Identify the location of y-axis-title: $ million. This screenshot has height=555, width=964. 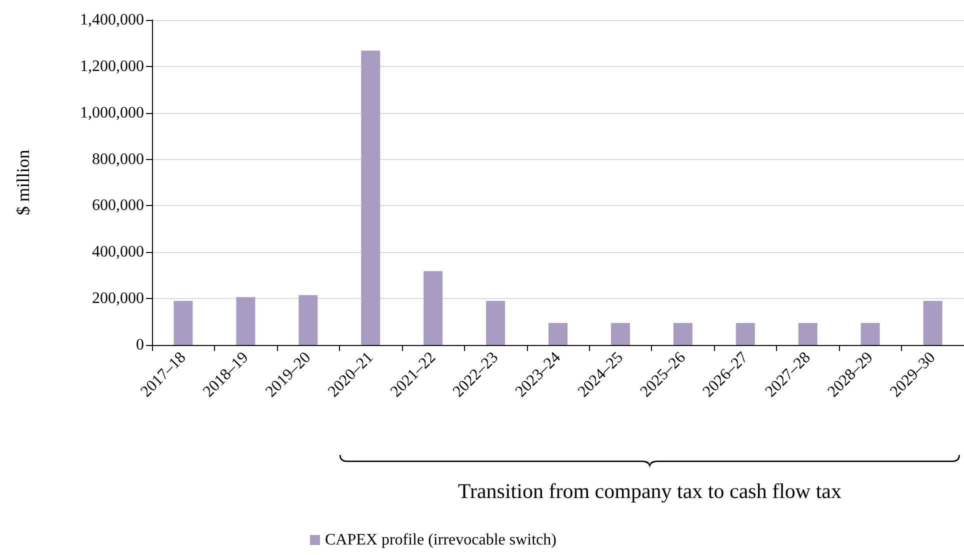
(23, 183).